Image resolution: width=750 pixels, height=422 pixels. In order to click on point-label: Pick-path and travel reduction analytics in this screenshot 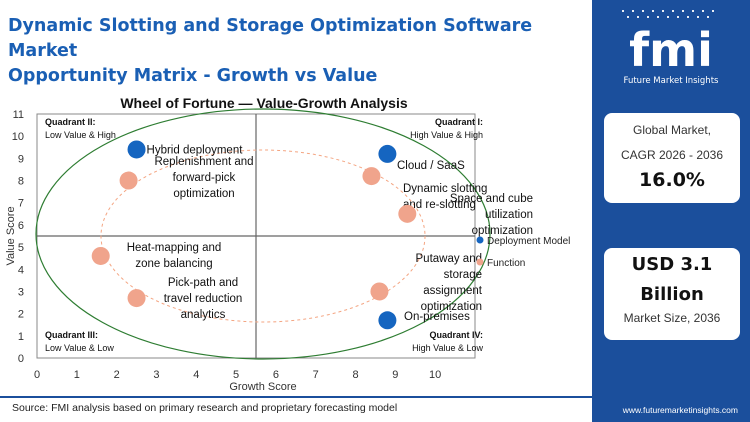, I will do `click(203, 299)`.